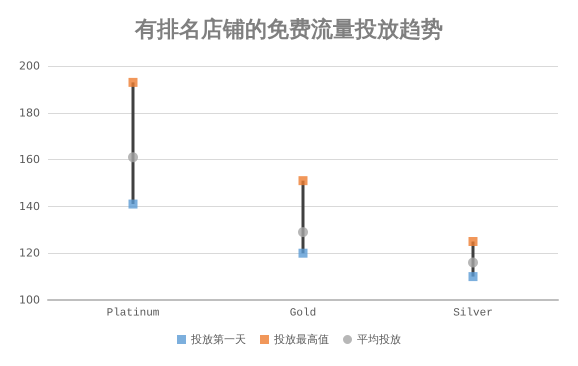 The height and width of the screenshot is (366, 578). Describe the element at coordinates (29, 206) in the screenshot. I see `y-tick-label: 140` at that location.